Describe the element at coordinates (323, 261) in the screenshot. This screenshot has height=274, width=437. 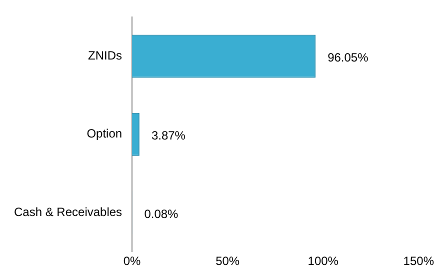
I see `x-tick-label: 100%` at that location.